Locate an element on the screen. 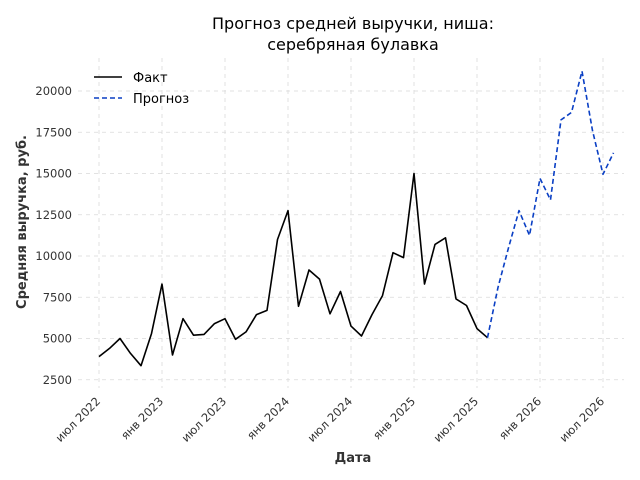 This screenshot has width=640, height=480. y-tick-label: 20000 is located at coordinates (53, 91).